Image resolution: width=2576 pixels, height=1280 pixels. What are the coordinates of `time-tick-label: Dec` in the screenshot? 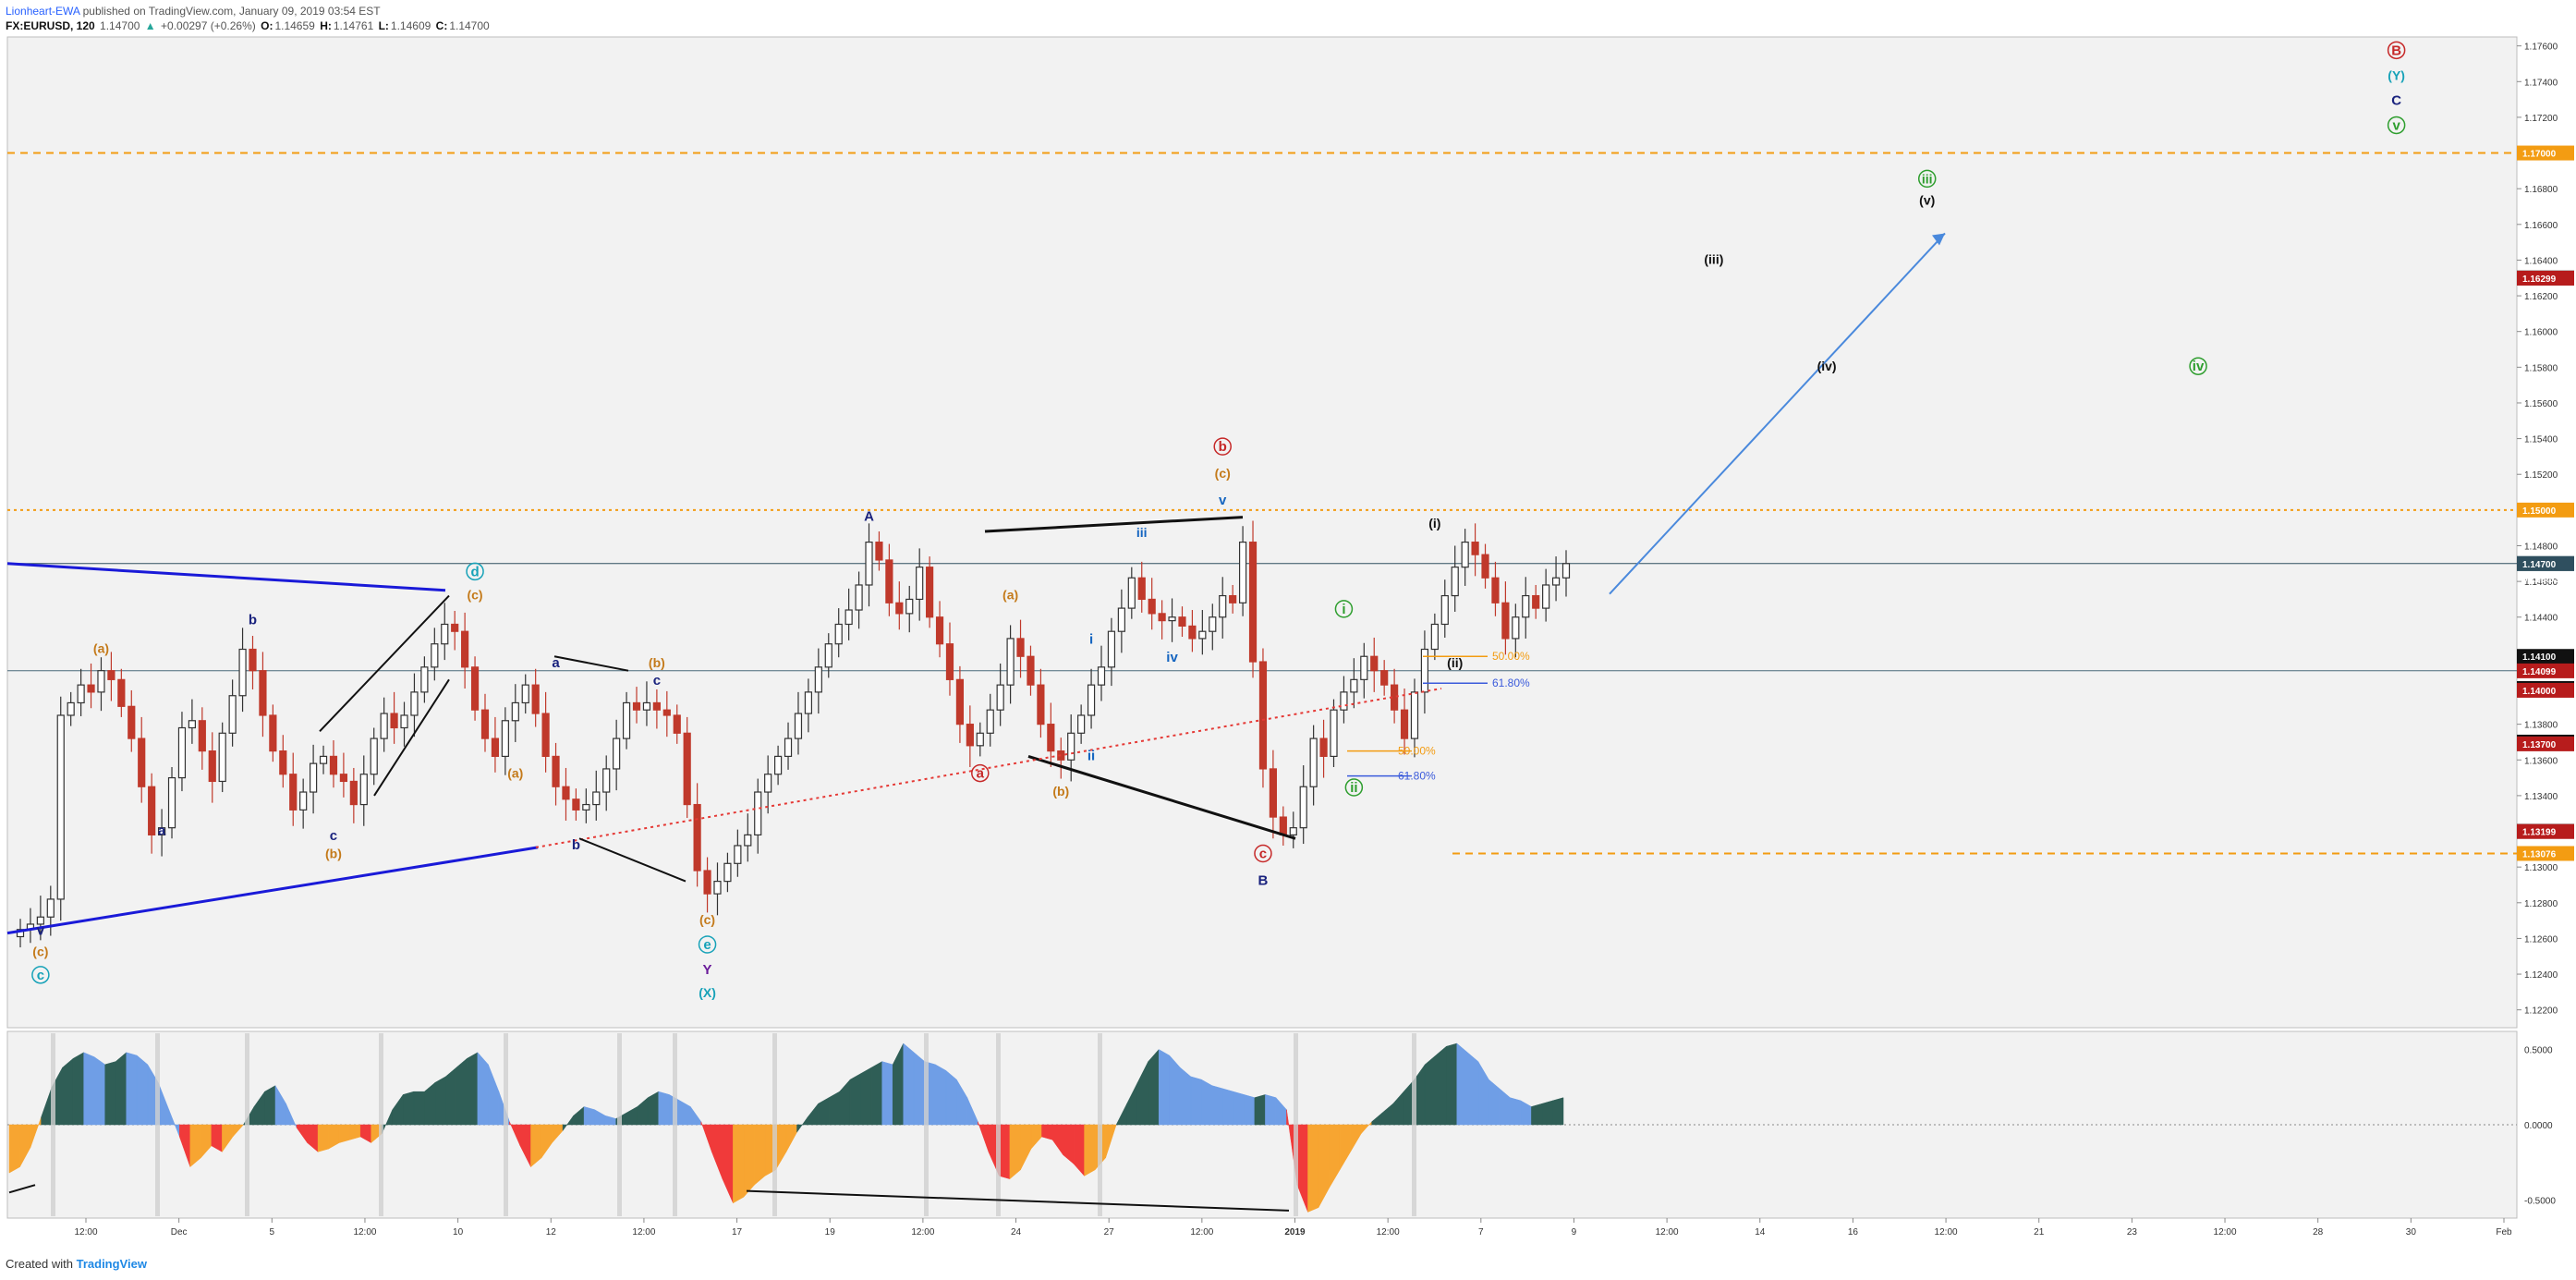 It's located at (179, 1232).